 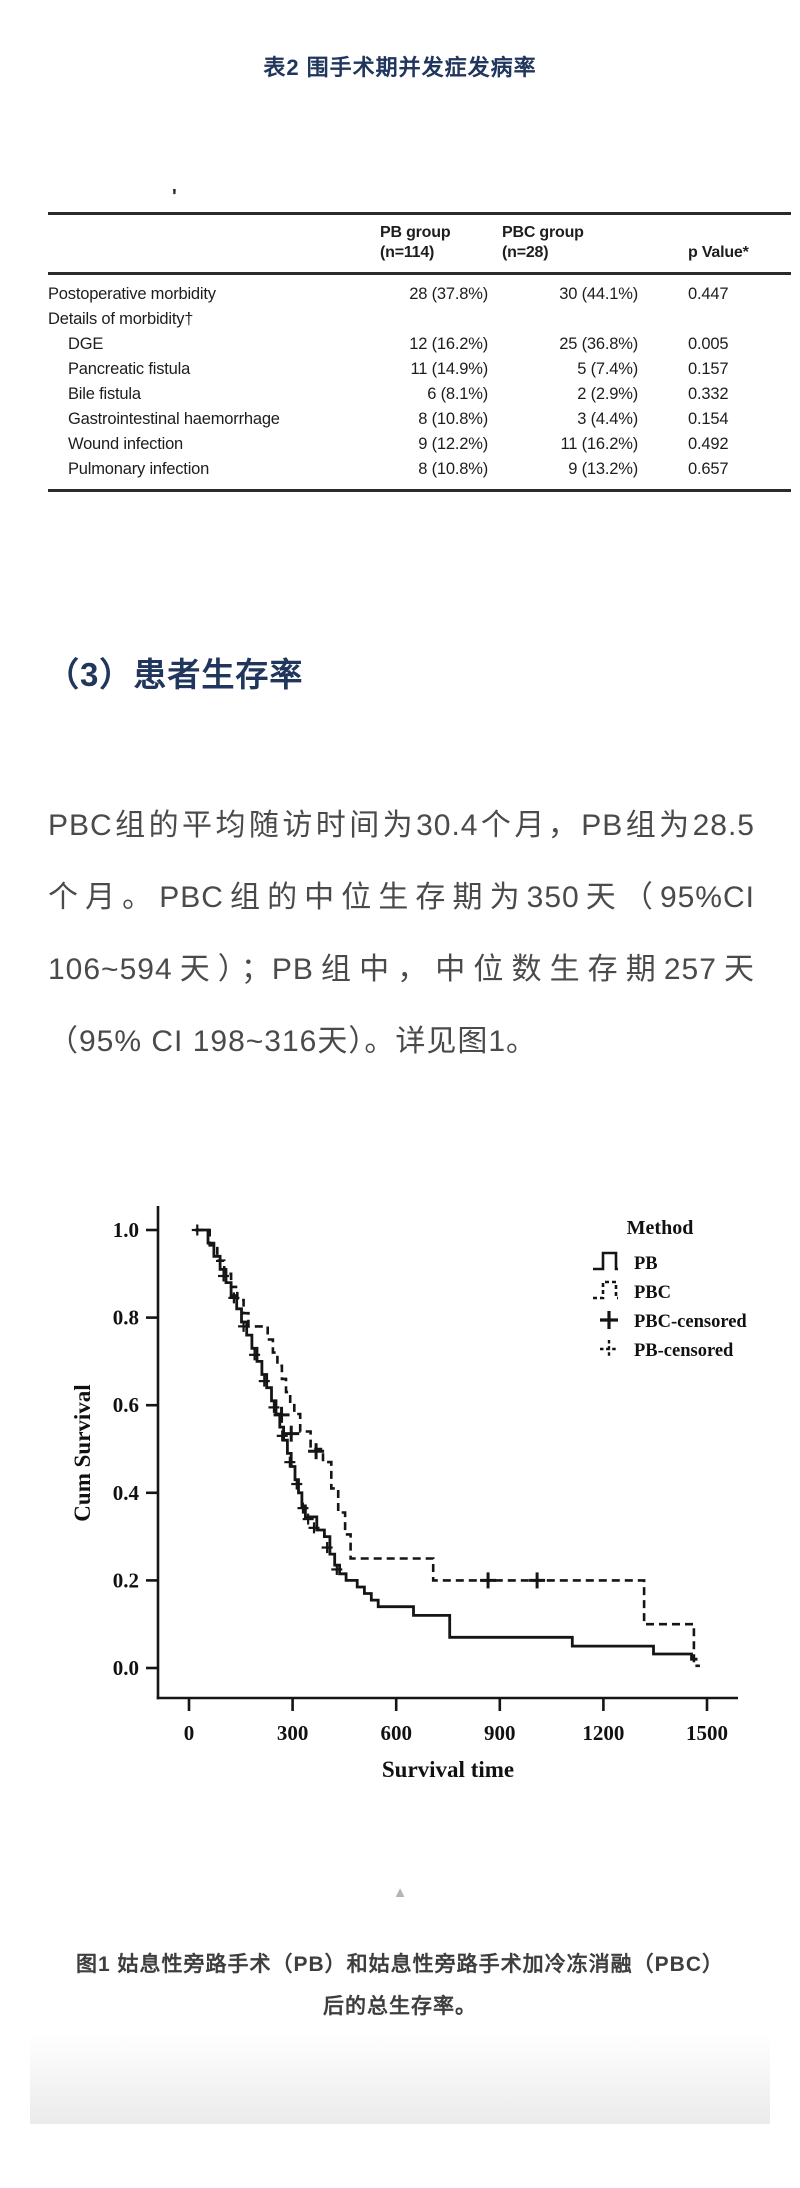 What do you see at coordinates (708, 344) in the screenshot?
I see `table-cell: 0.005` at bounding box center [708, 344].